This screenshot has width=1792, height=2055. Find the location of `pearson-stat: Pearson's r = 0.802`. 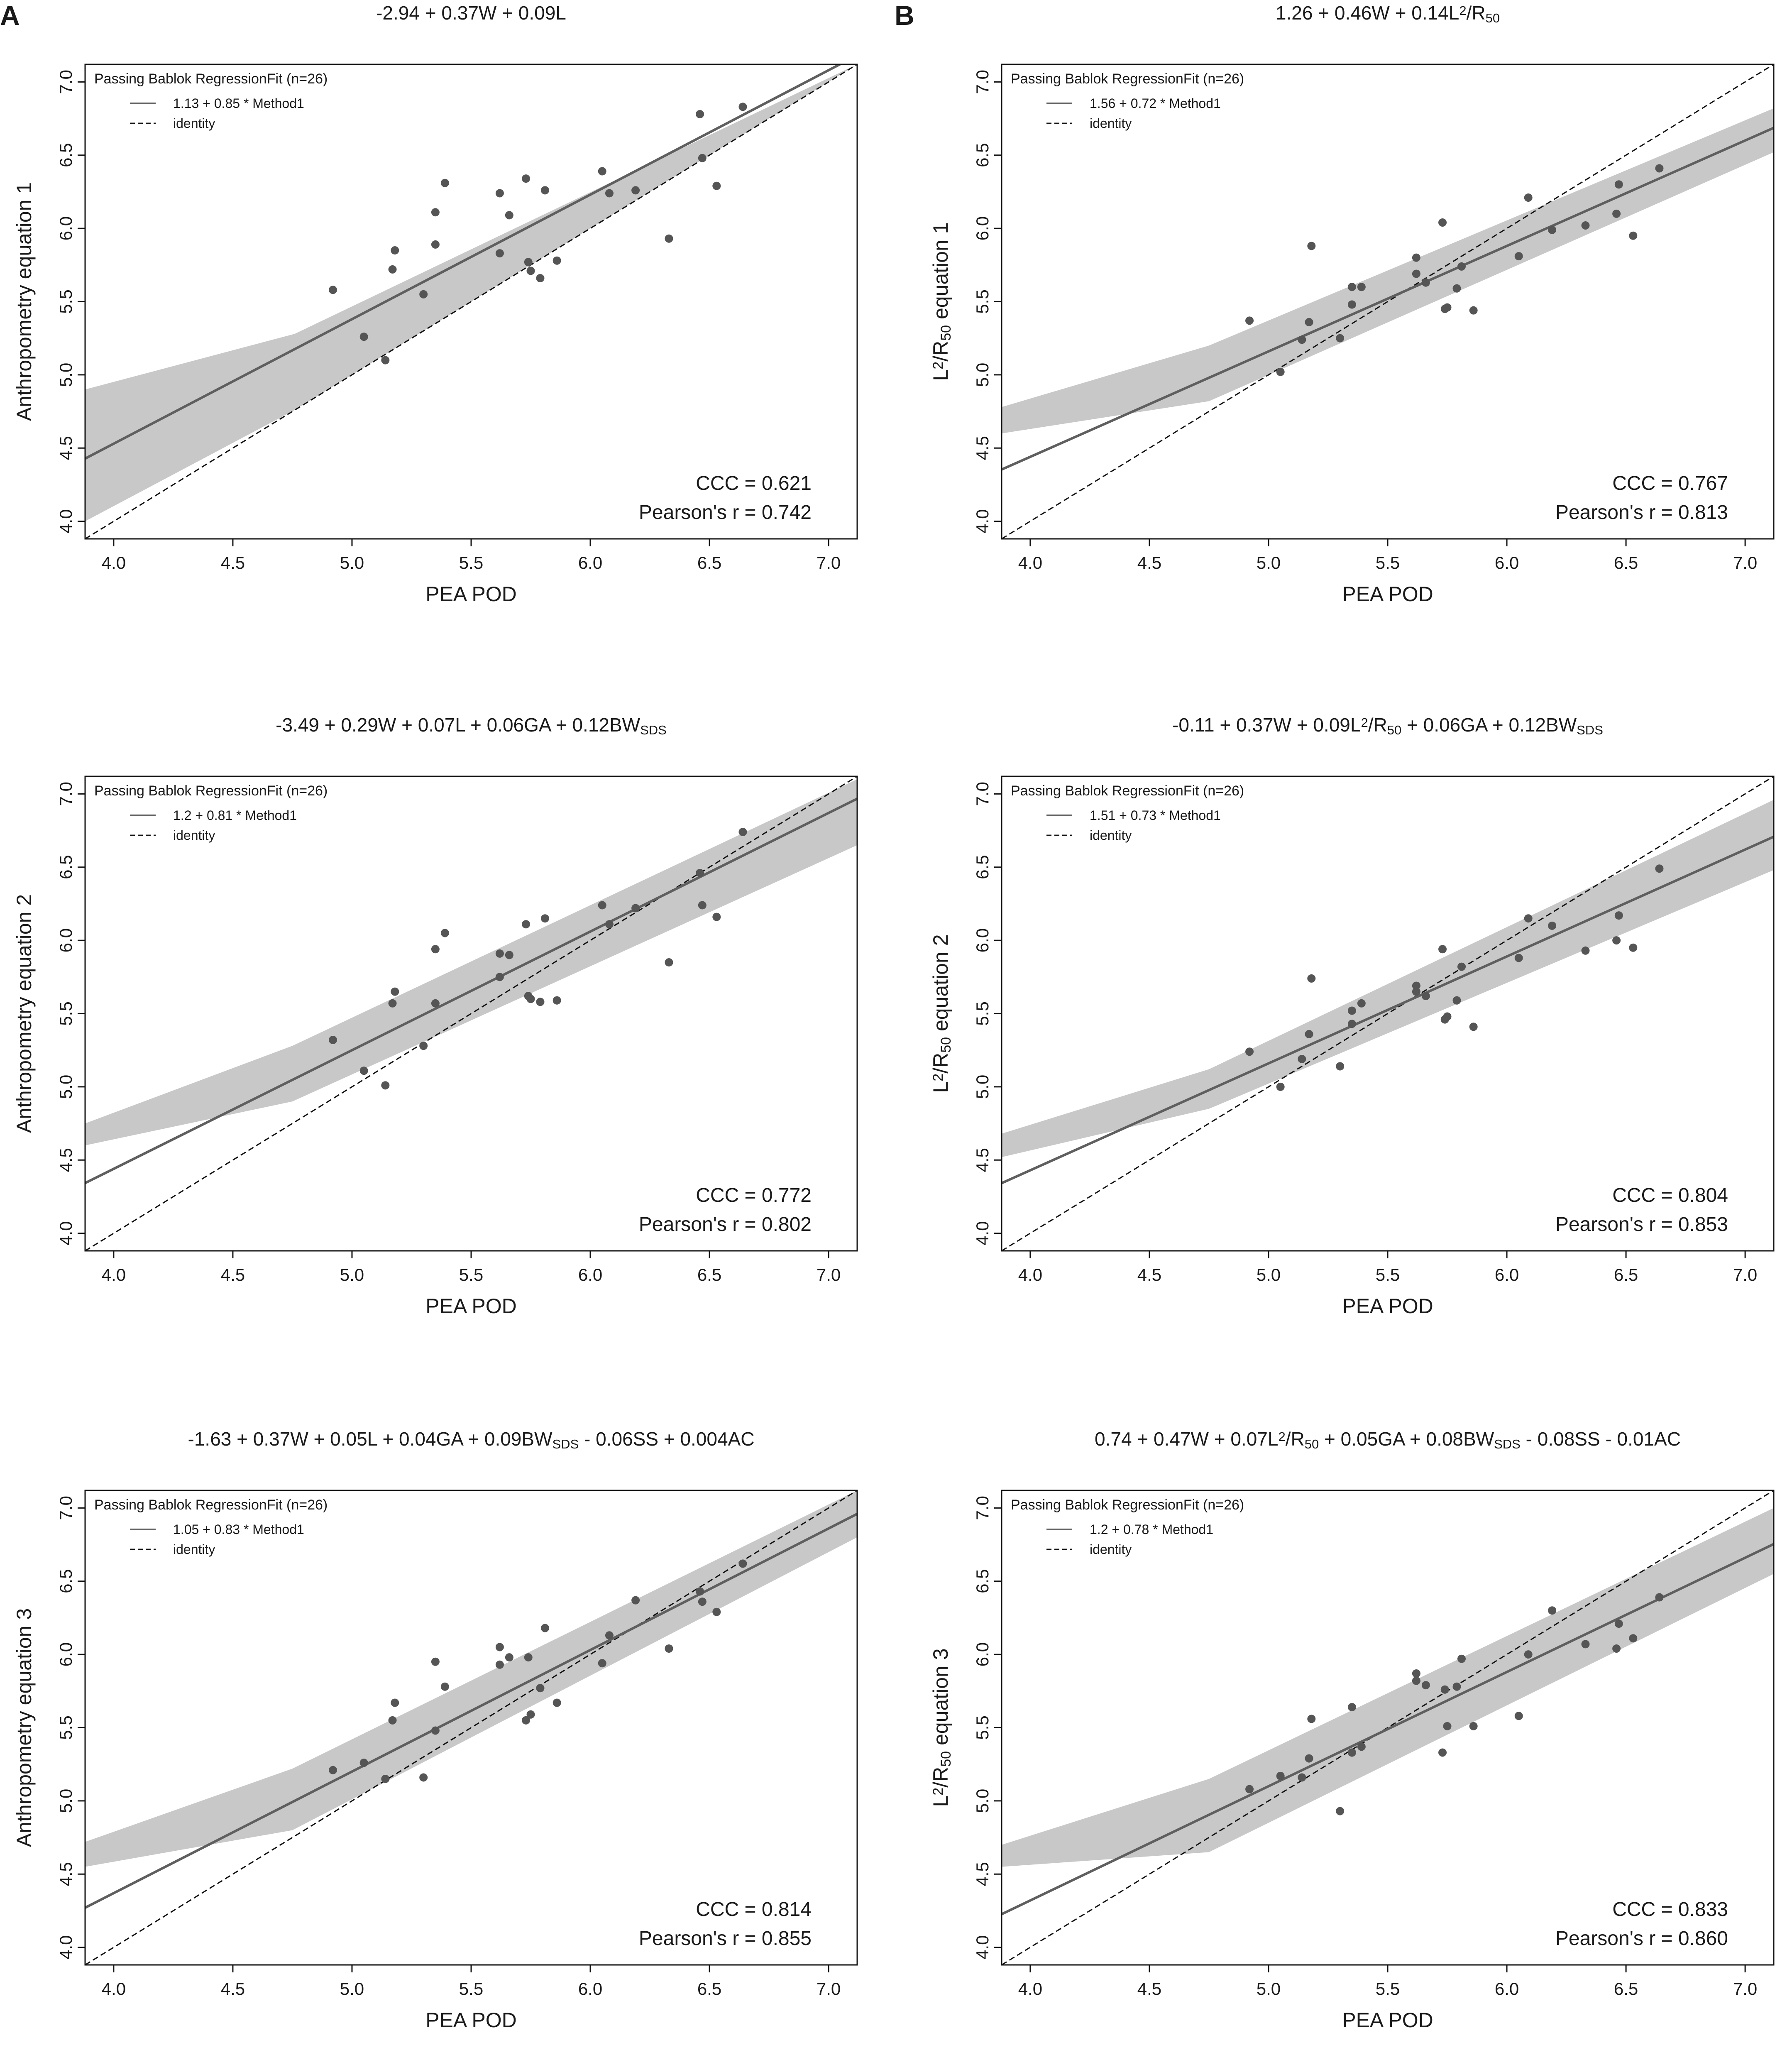

pearson-stat: Pearson's r = 0.802 is located at coordinates (725, 1224).